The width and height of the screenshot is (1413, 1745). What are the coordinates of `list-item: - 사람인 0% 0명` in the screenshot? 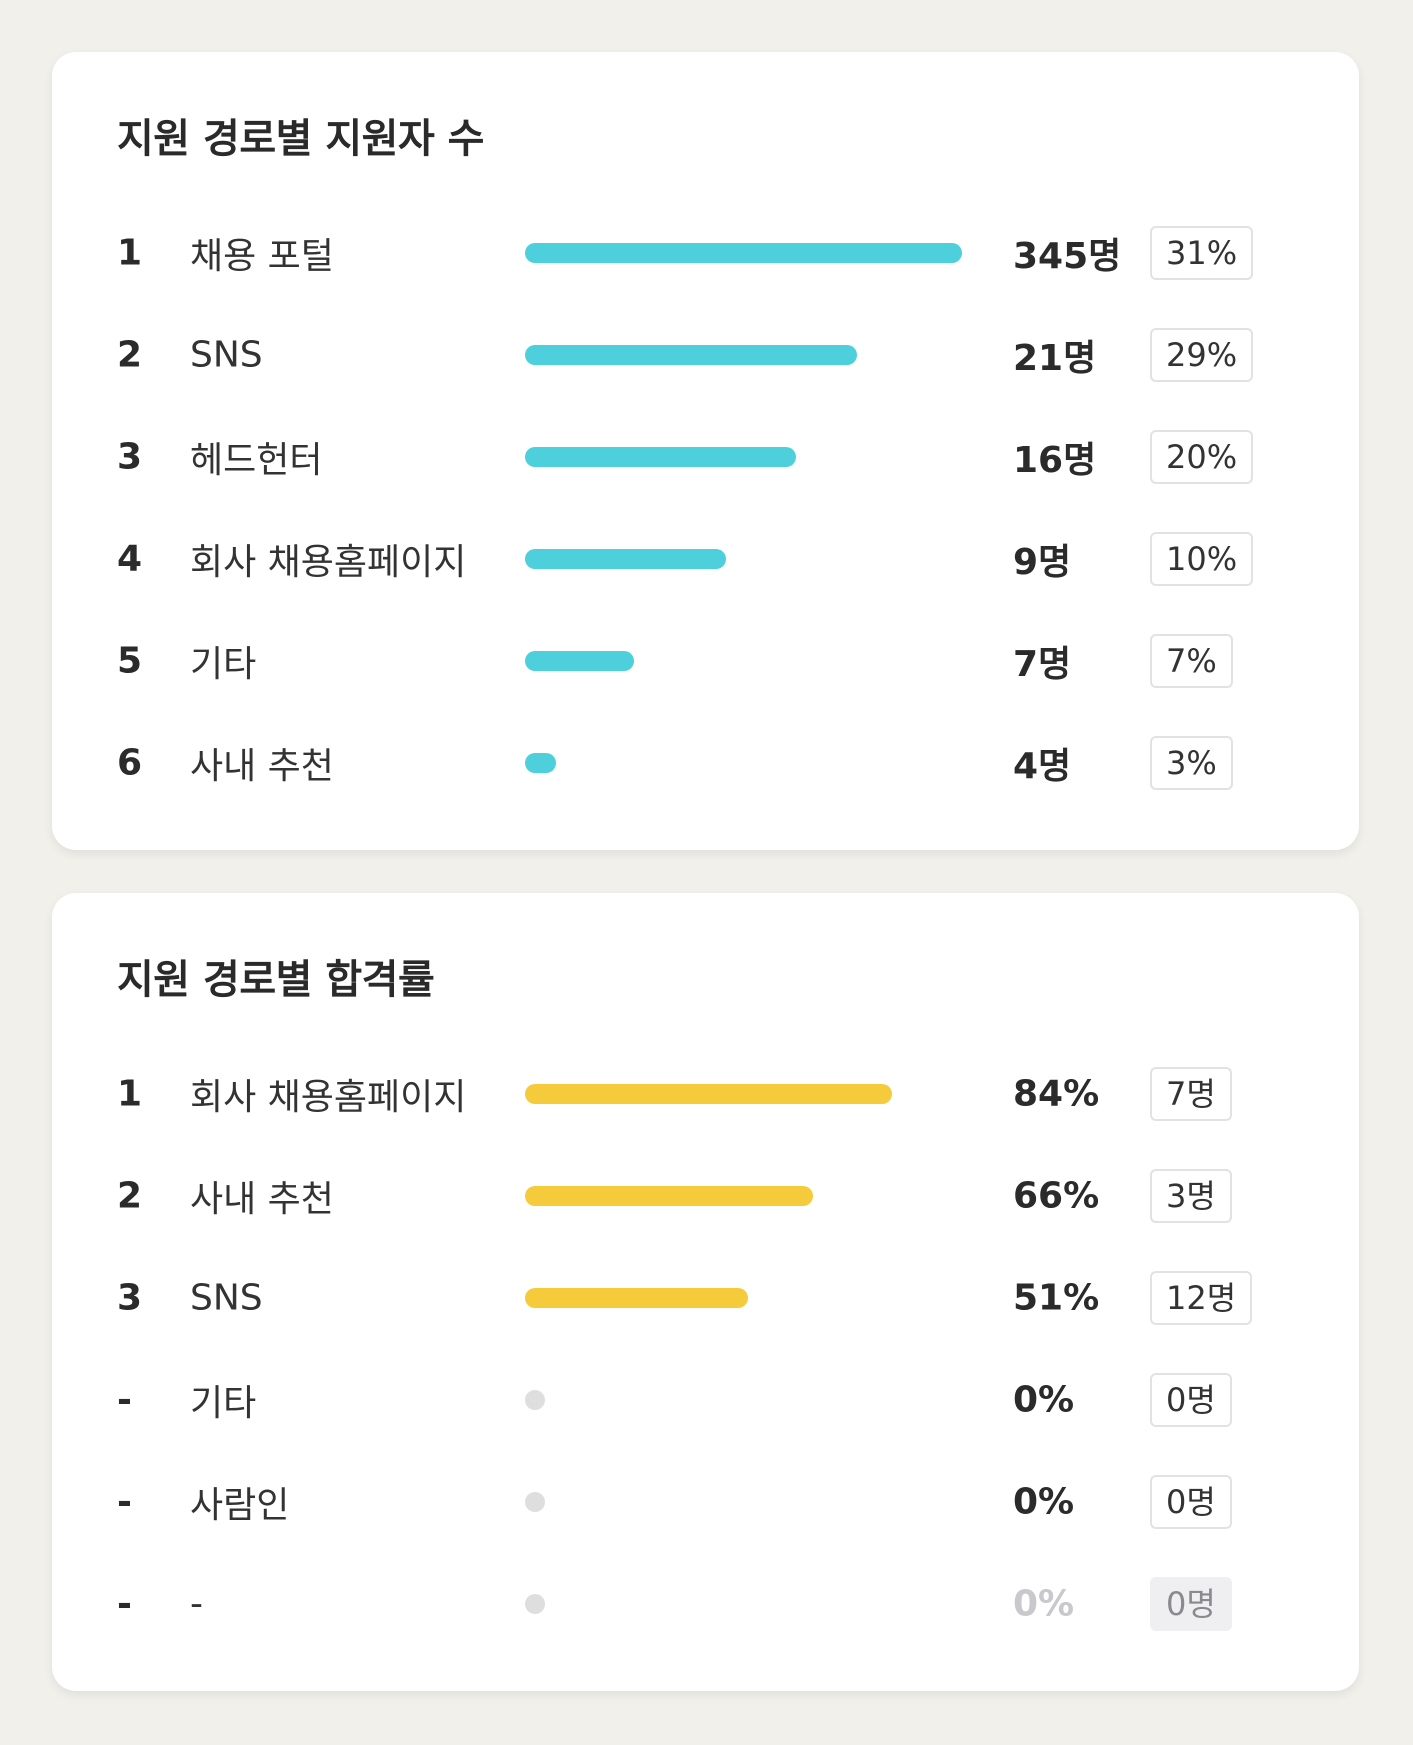 It's located at (705, 1502).